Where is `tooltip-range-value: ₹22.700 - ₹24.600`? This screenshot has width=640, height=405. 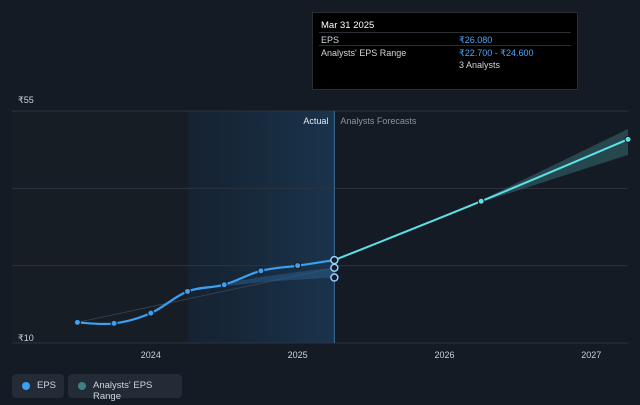 tooltip-range-value: ₹22.700 - ₹24.600 is located at coordinates (496, 53).